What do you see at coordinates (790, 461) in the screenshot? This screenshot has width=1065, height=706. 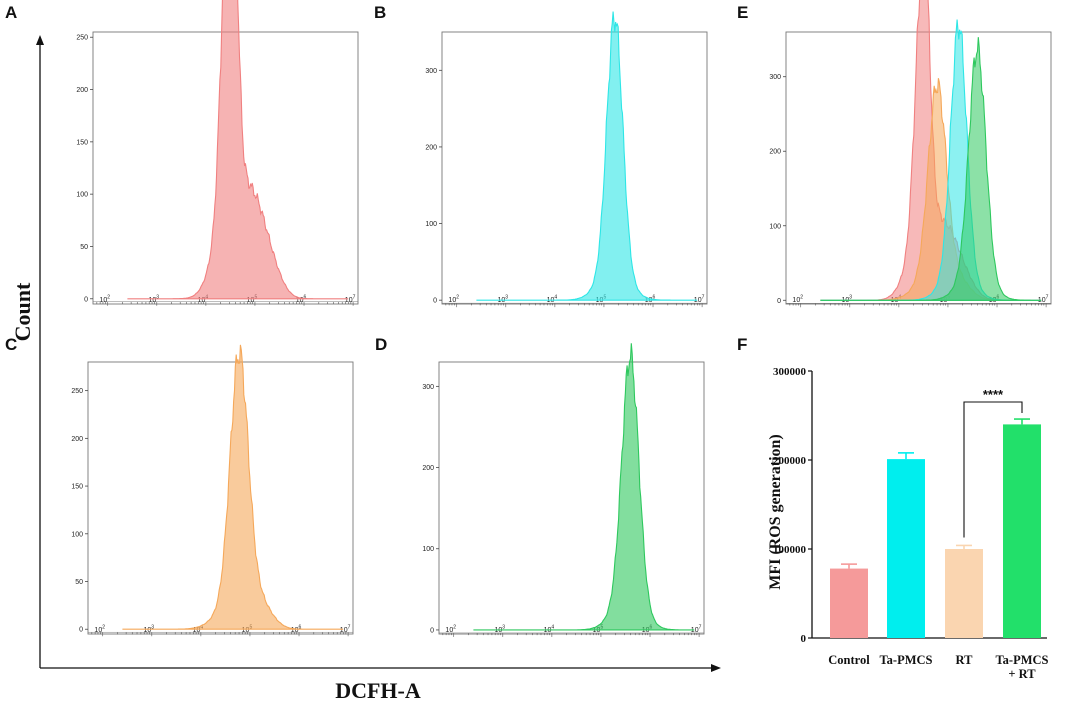 I see `bar-y-tick-label: 200000` at bounding box center [790, 461].